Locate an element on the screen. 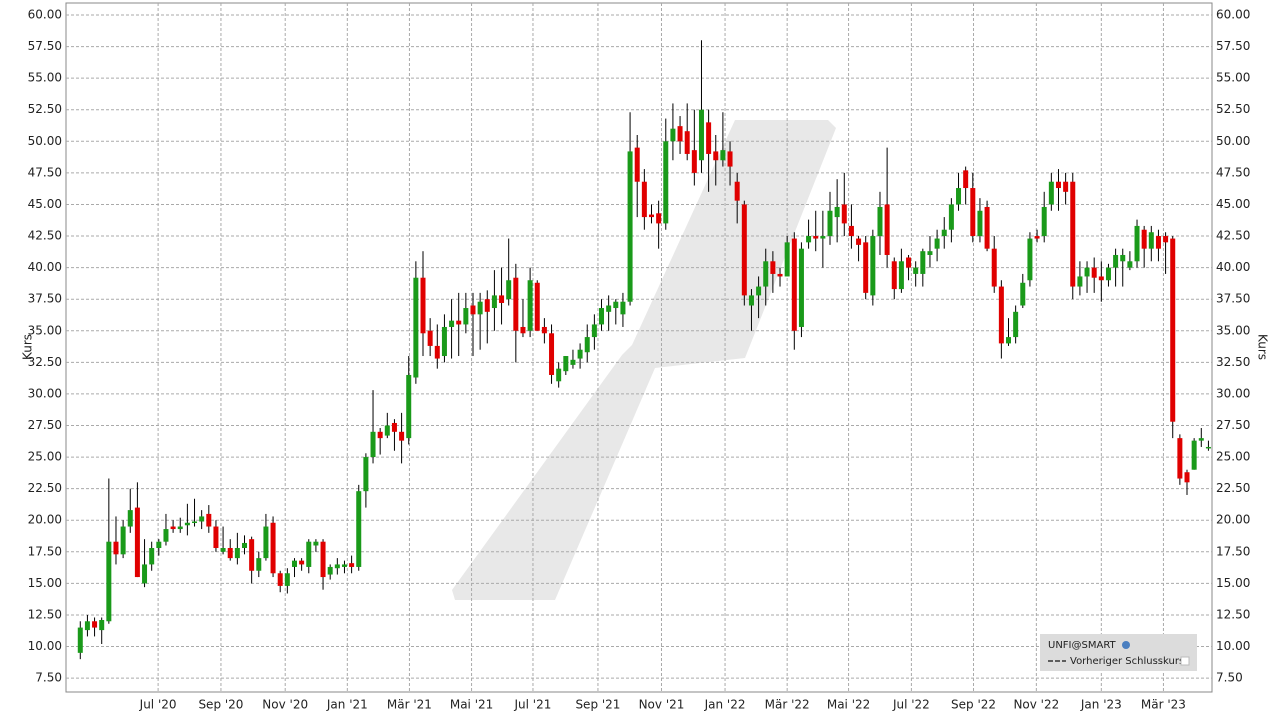 Image resolution: width=1281 pixels, height=719 pixels. y-tick-label: 12.50 is located at coordinates (45, 614).